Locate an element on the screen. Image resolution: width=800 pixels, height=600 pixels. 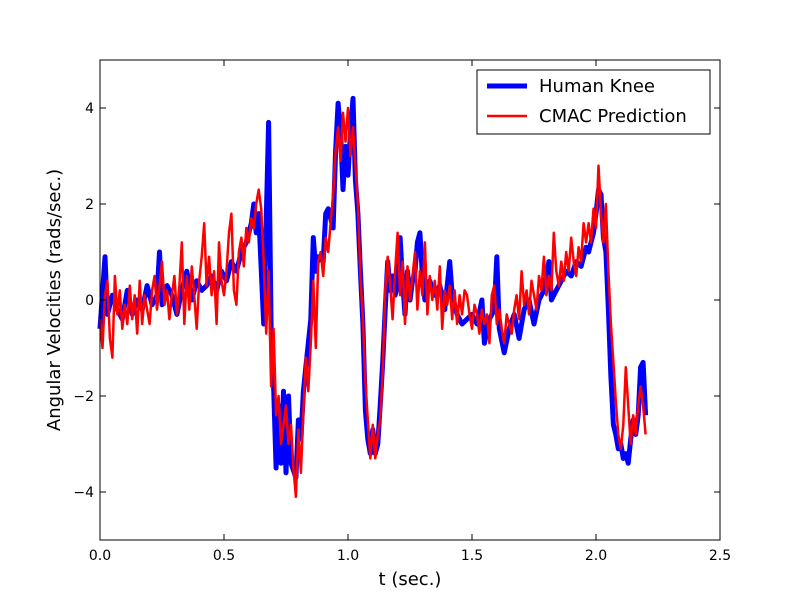
x-tick-label: 0.0 is located at coordinates (100, 556).